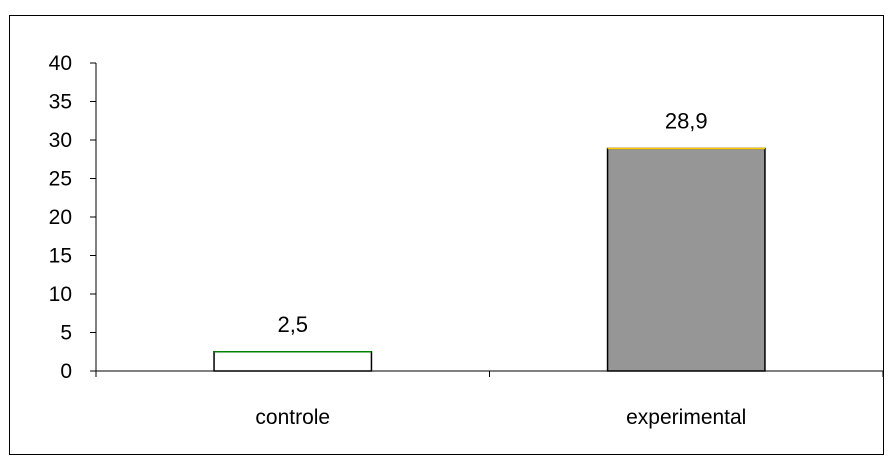  Describe the element at coordinates (60, 217) in the screenshot. I see `y-tick-label: 20` at that location.